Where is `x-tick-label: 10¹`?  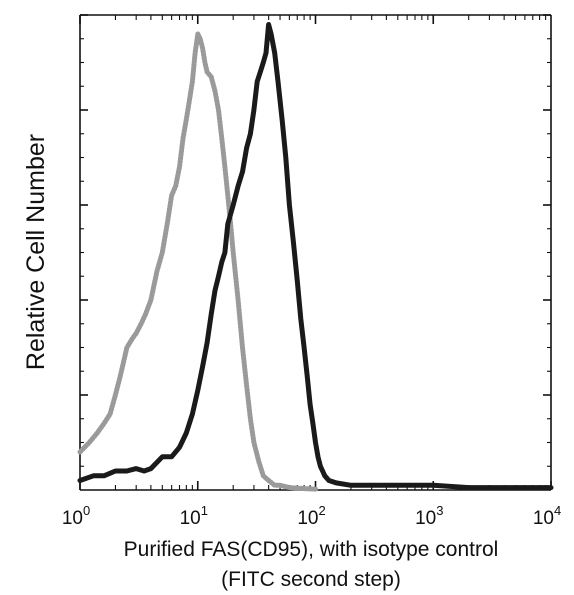 x-tick-label: 10¹ is located at coordinates (194, 516).